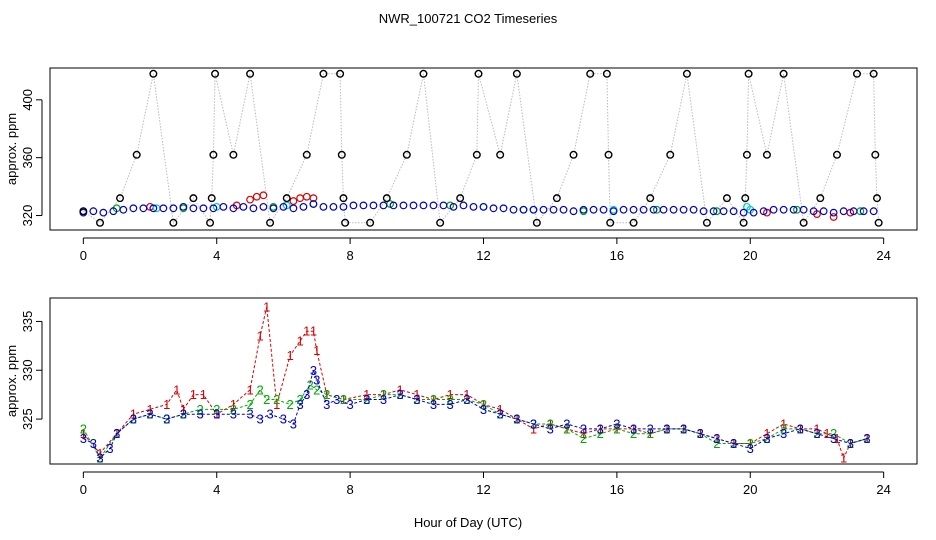 The width and height of the screenshot is (936, 540). Describe the element at coordinates (750, 255) in the screenshot. I see `x-tick-label: 20` at that location.